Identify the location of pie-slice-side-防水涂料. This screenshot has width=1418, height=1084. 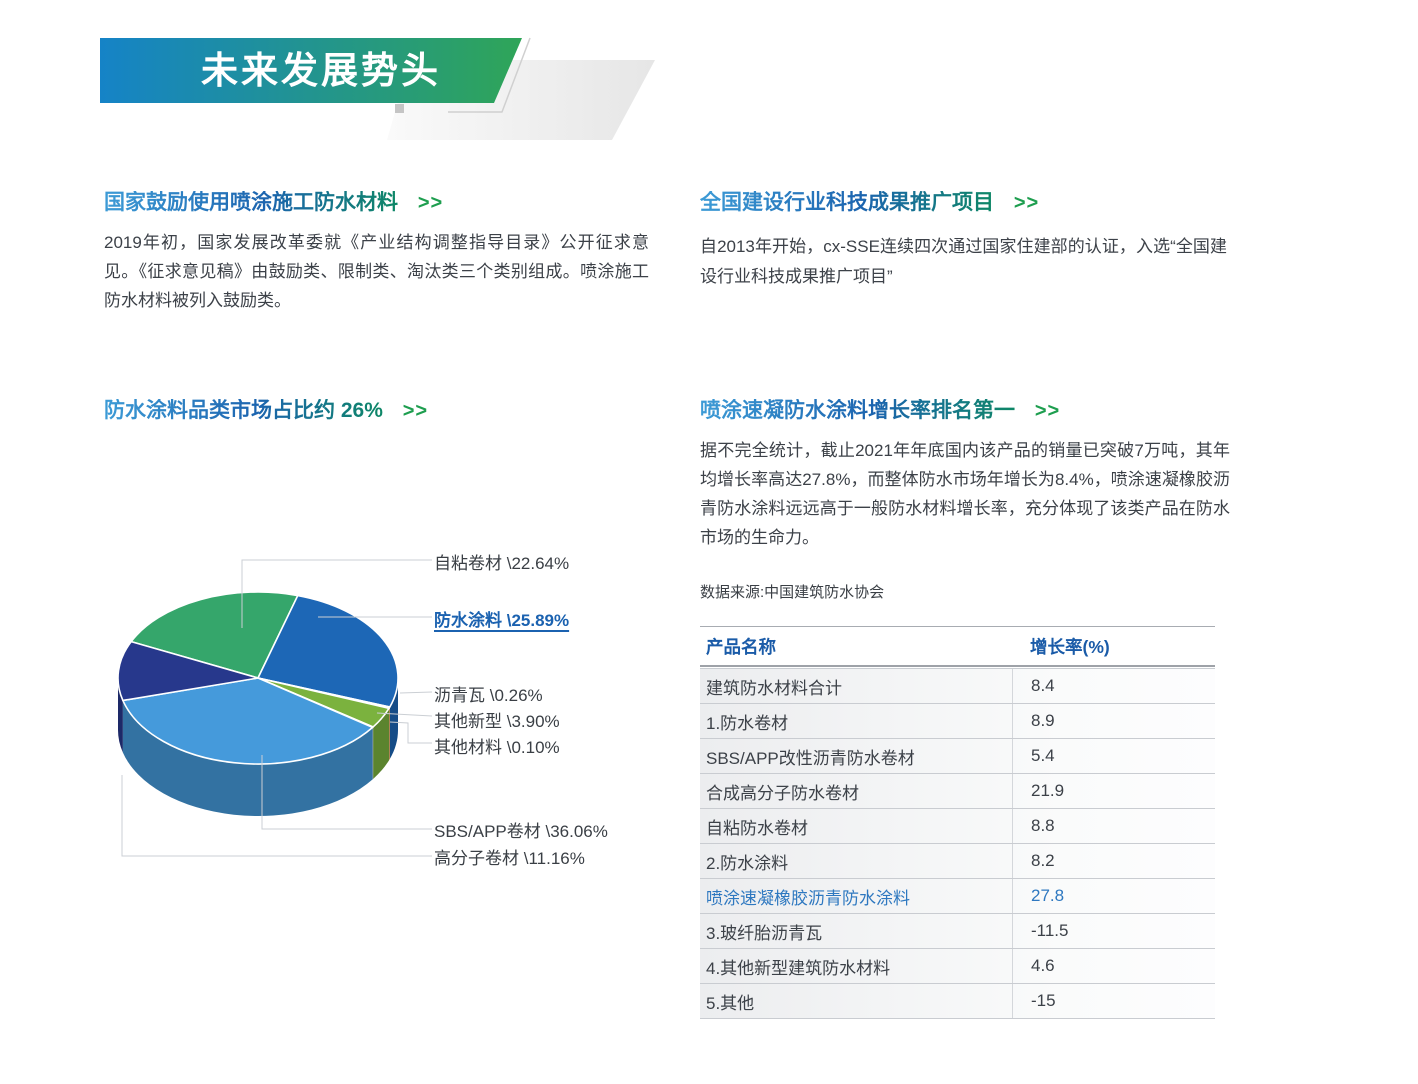
(393, 719).